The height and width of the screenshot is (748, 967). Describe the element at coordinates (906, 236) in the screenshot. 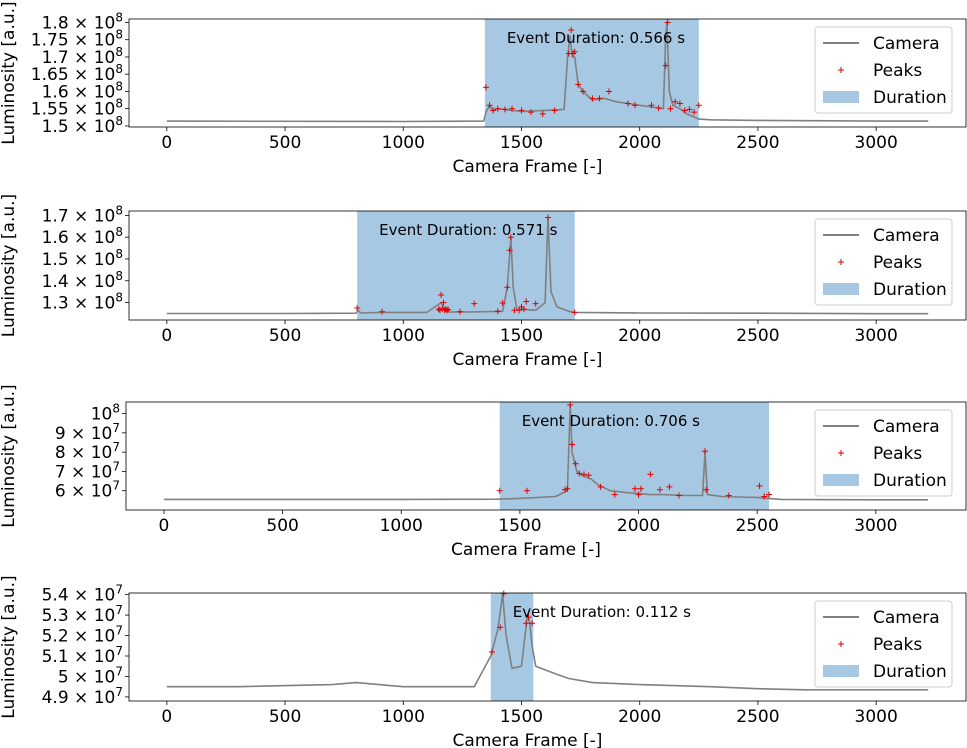

I see `legend-camera-label: Camera` at that location.